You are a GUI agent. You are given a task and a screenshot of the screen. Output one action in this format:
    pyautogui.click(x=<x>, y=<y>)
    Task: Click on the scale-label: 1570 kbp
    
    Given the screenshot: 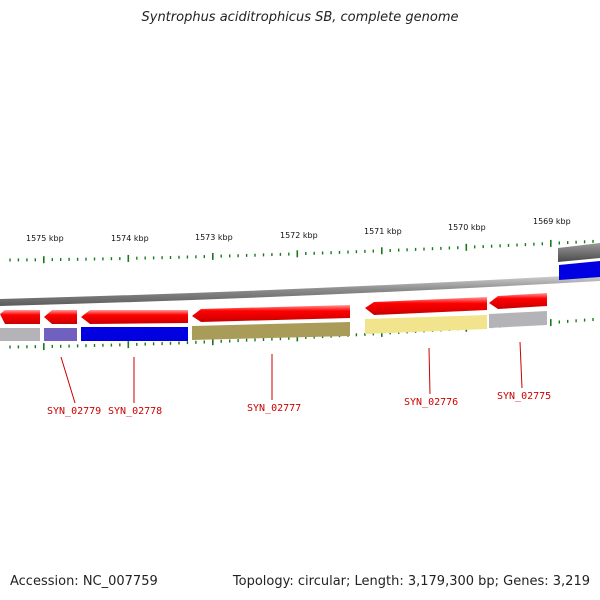 What is the action you would take?
    pyautogui.click(x=467, y=227)
    